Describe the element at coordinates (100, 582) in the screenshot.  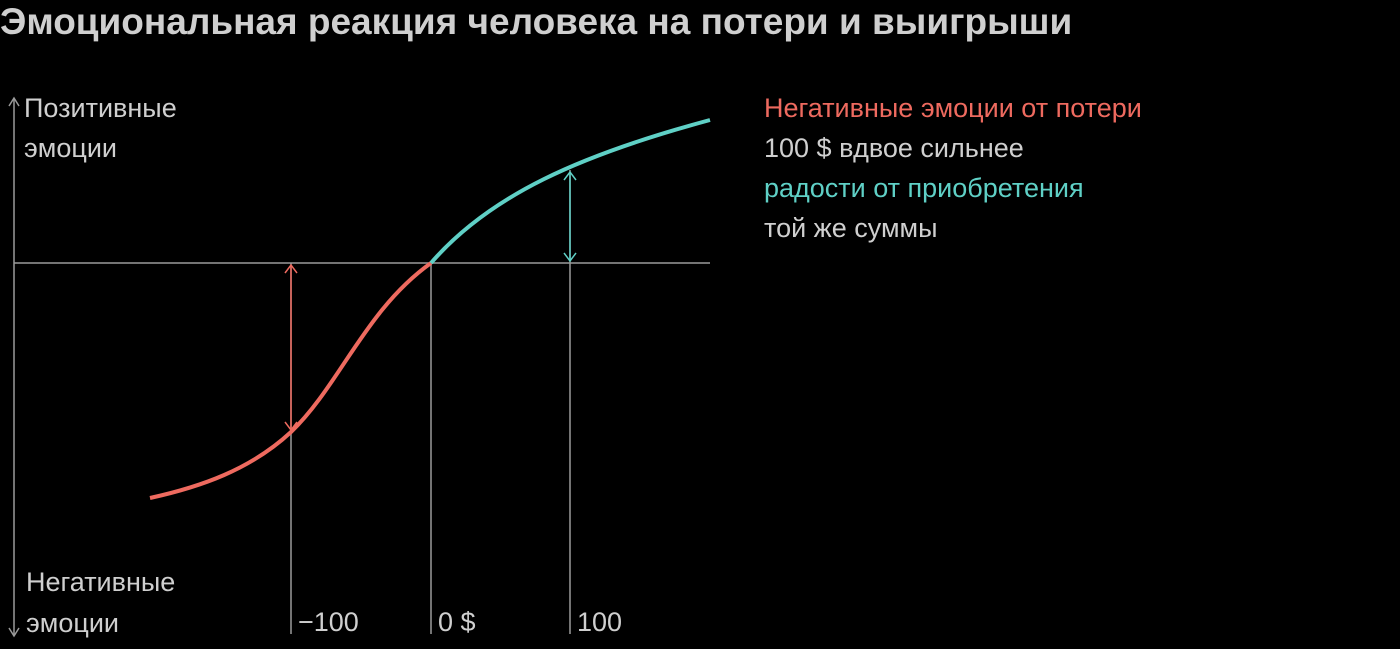
I see `axis-label: Негативные` at that location.